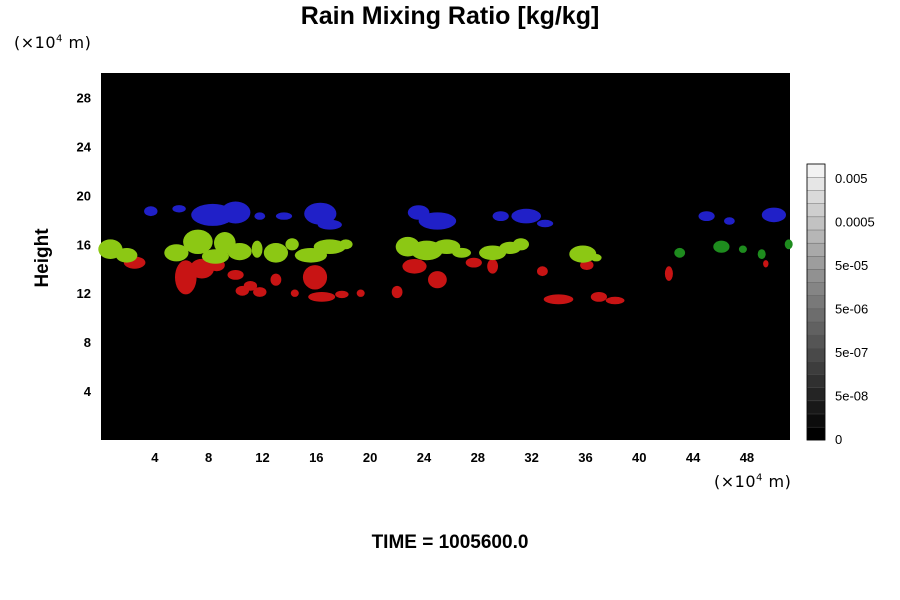  I want to click on region-darkgreen, so click(733, 249).